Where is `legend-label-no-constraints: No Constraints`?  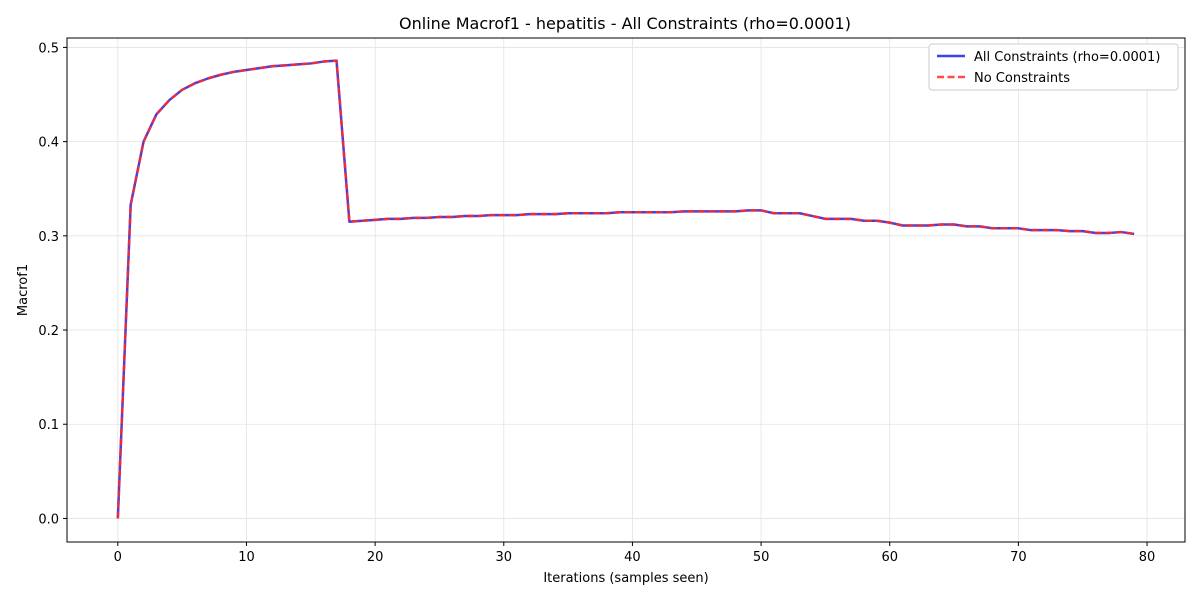 legend-label-no-constraints: No Constraints is located at coordinates (1022, 78).